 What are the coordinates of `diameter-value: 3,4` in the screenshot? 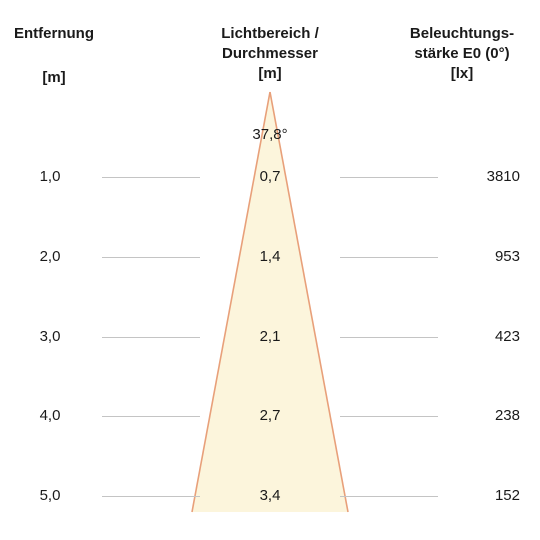 It's located at (270, 495).